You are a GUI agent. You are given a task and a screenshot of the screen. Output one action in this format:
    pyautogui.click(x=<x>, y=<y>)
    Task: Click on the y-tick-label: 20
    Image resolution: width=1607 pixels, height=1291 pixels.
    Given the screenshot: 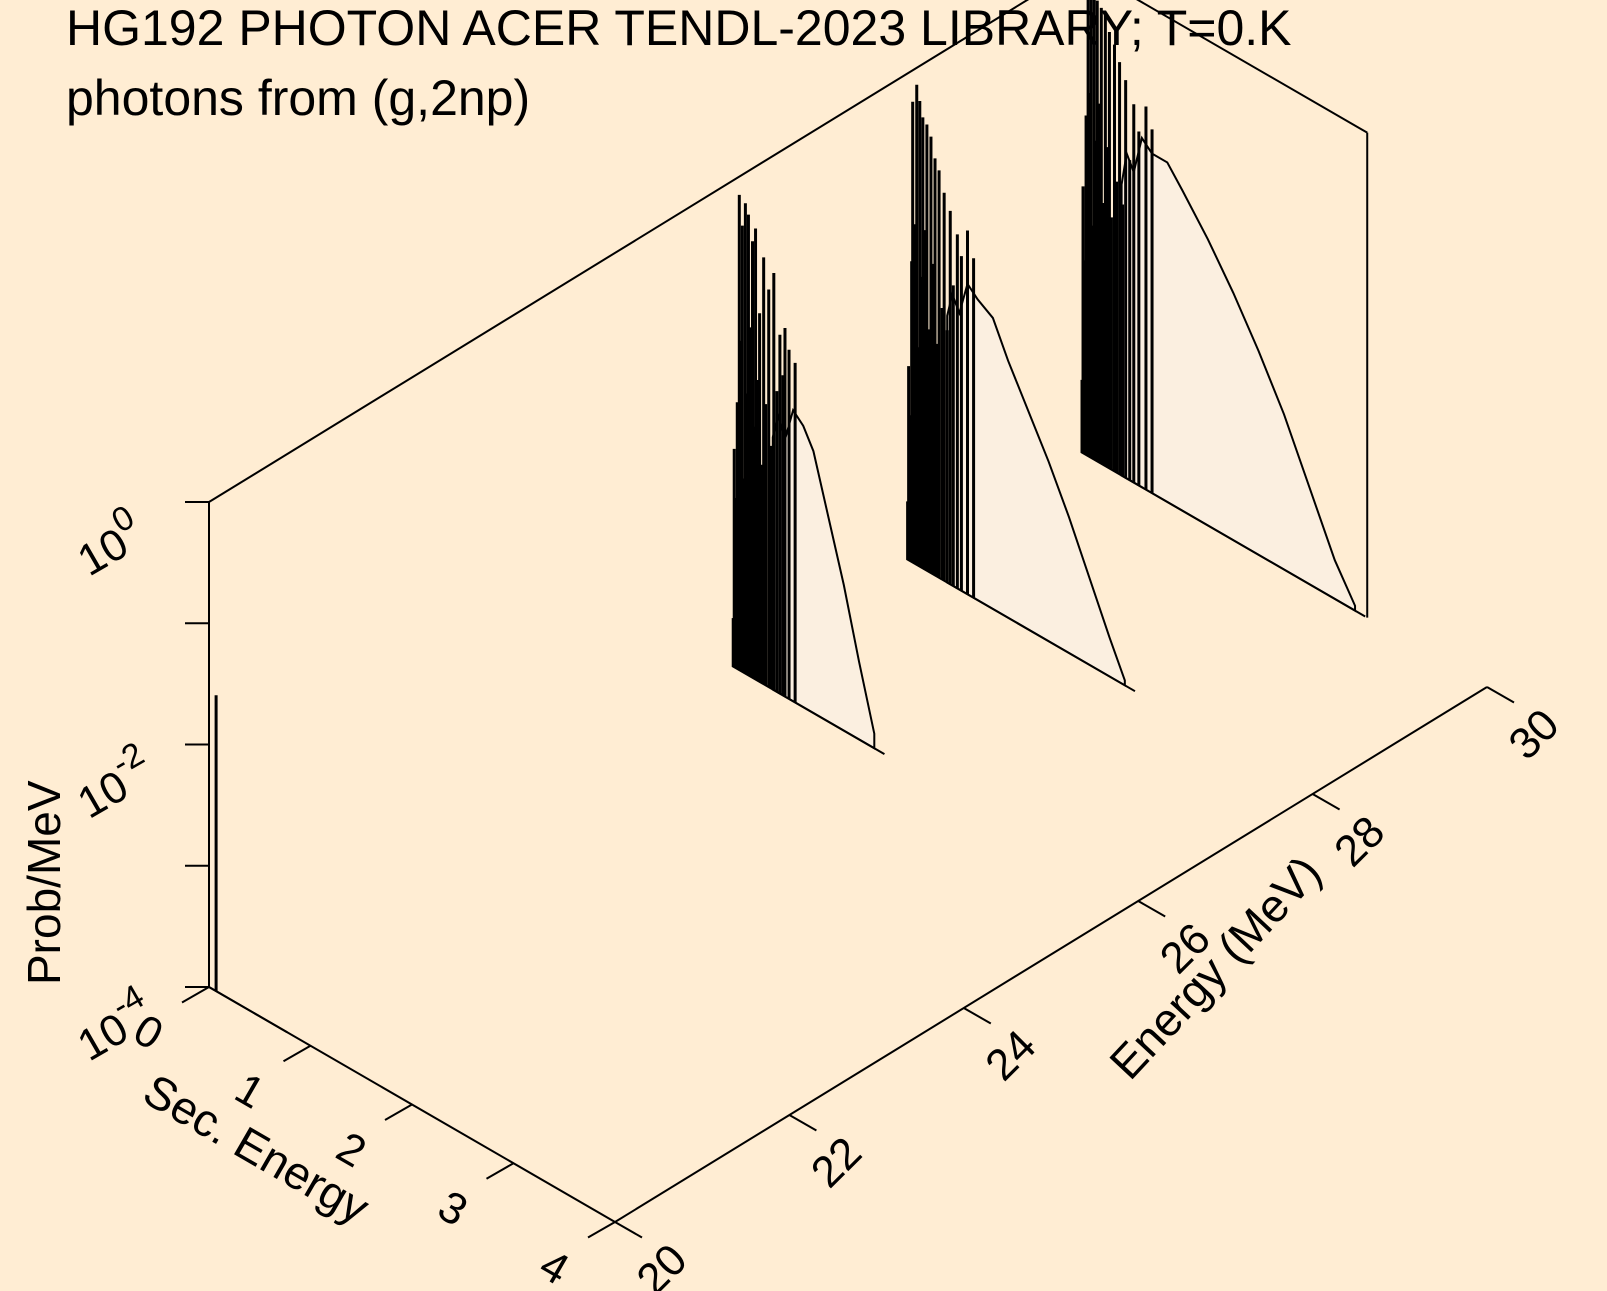 What is the action you would take?
    pyautogui.click(x=661, y=1263)
    